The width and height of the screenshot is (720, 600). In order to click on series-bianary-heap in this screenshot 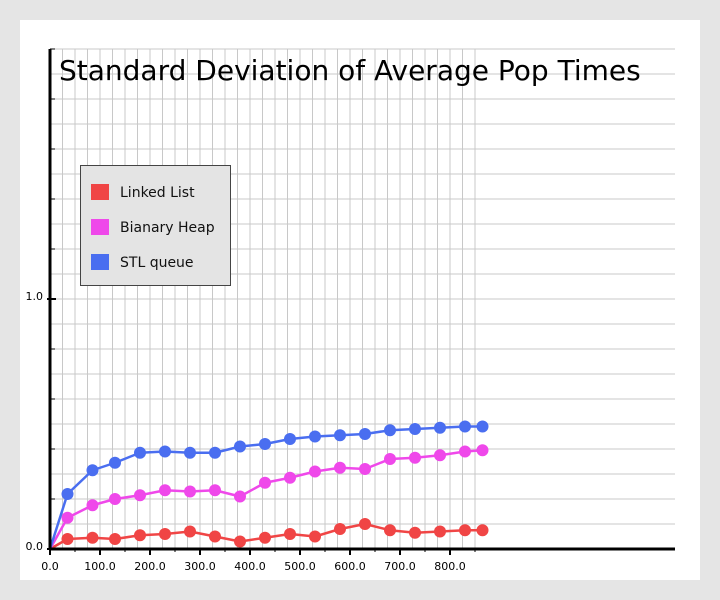, I will do `click(268, 497)`.